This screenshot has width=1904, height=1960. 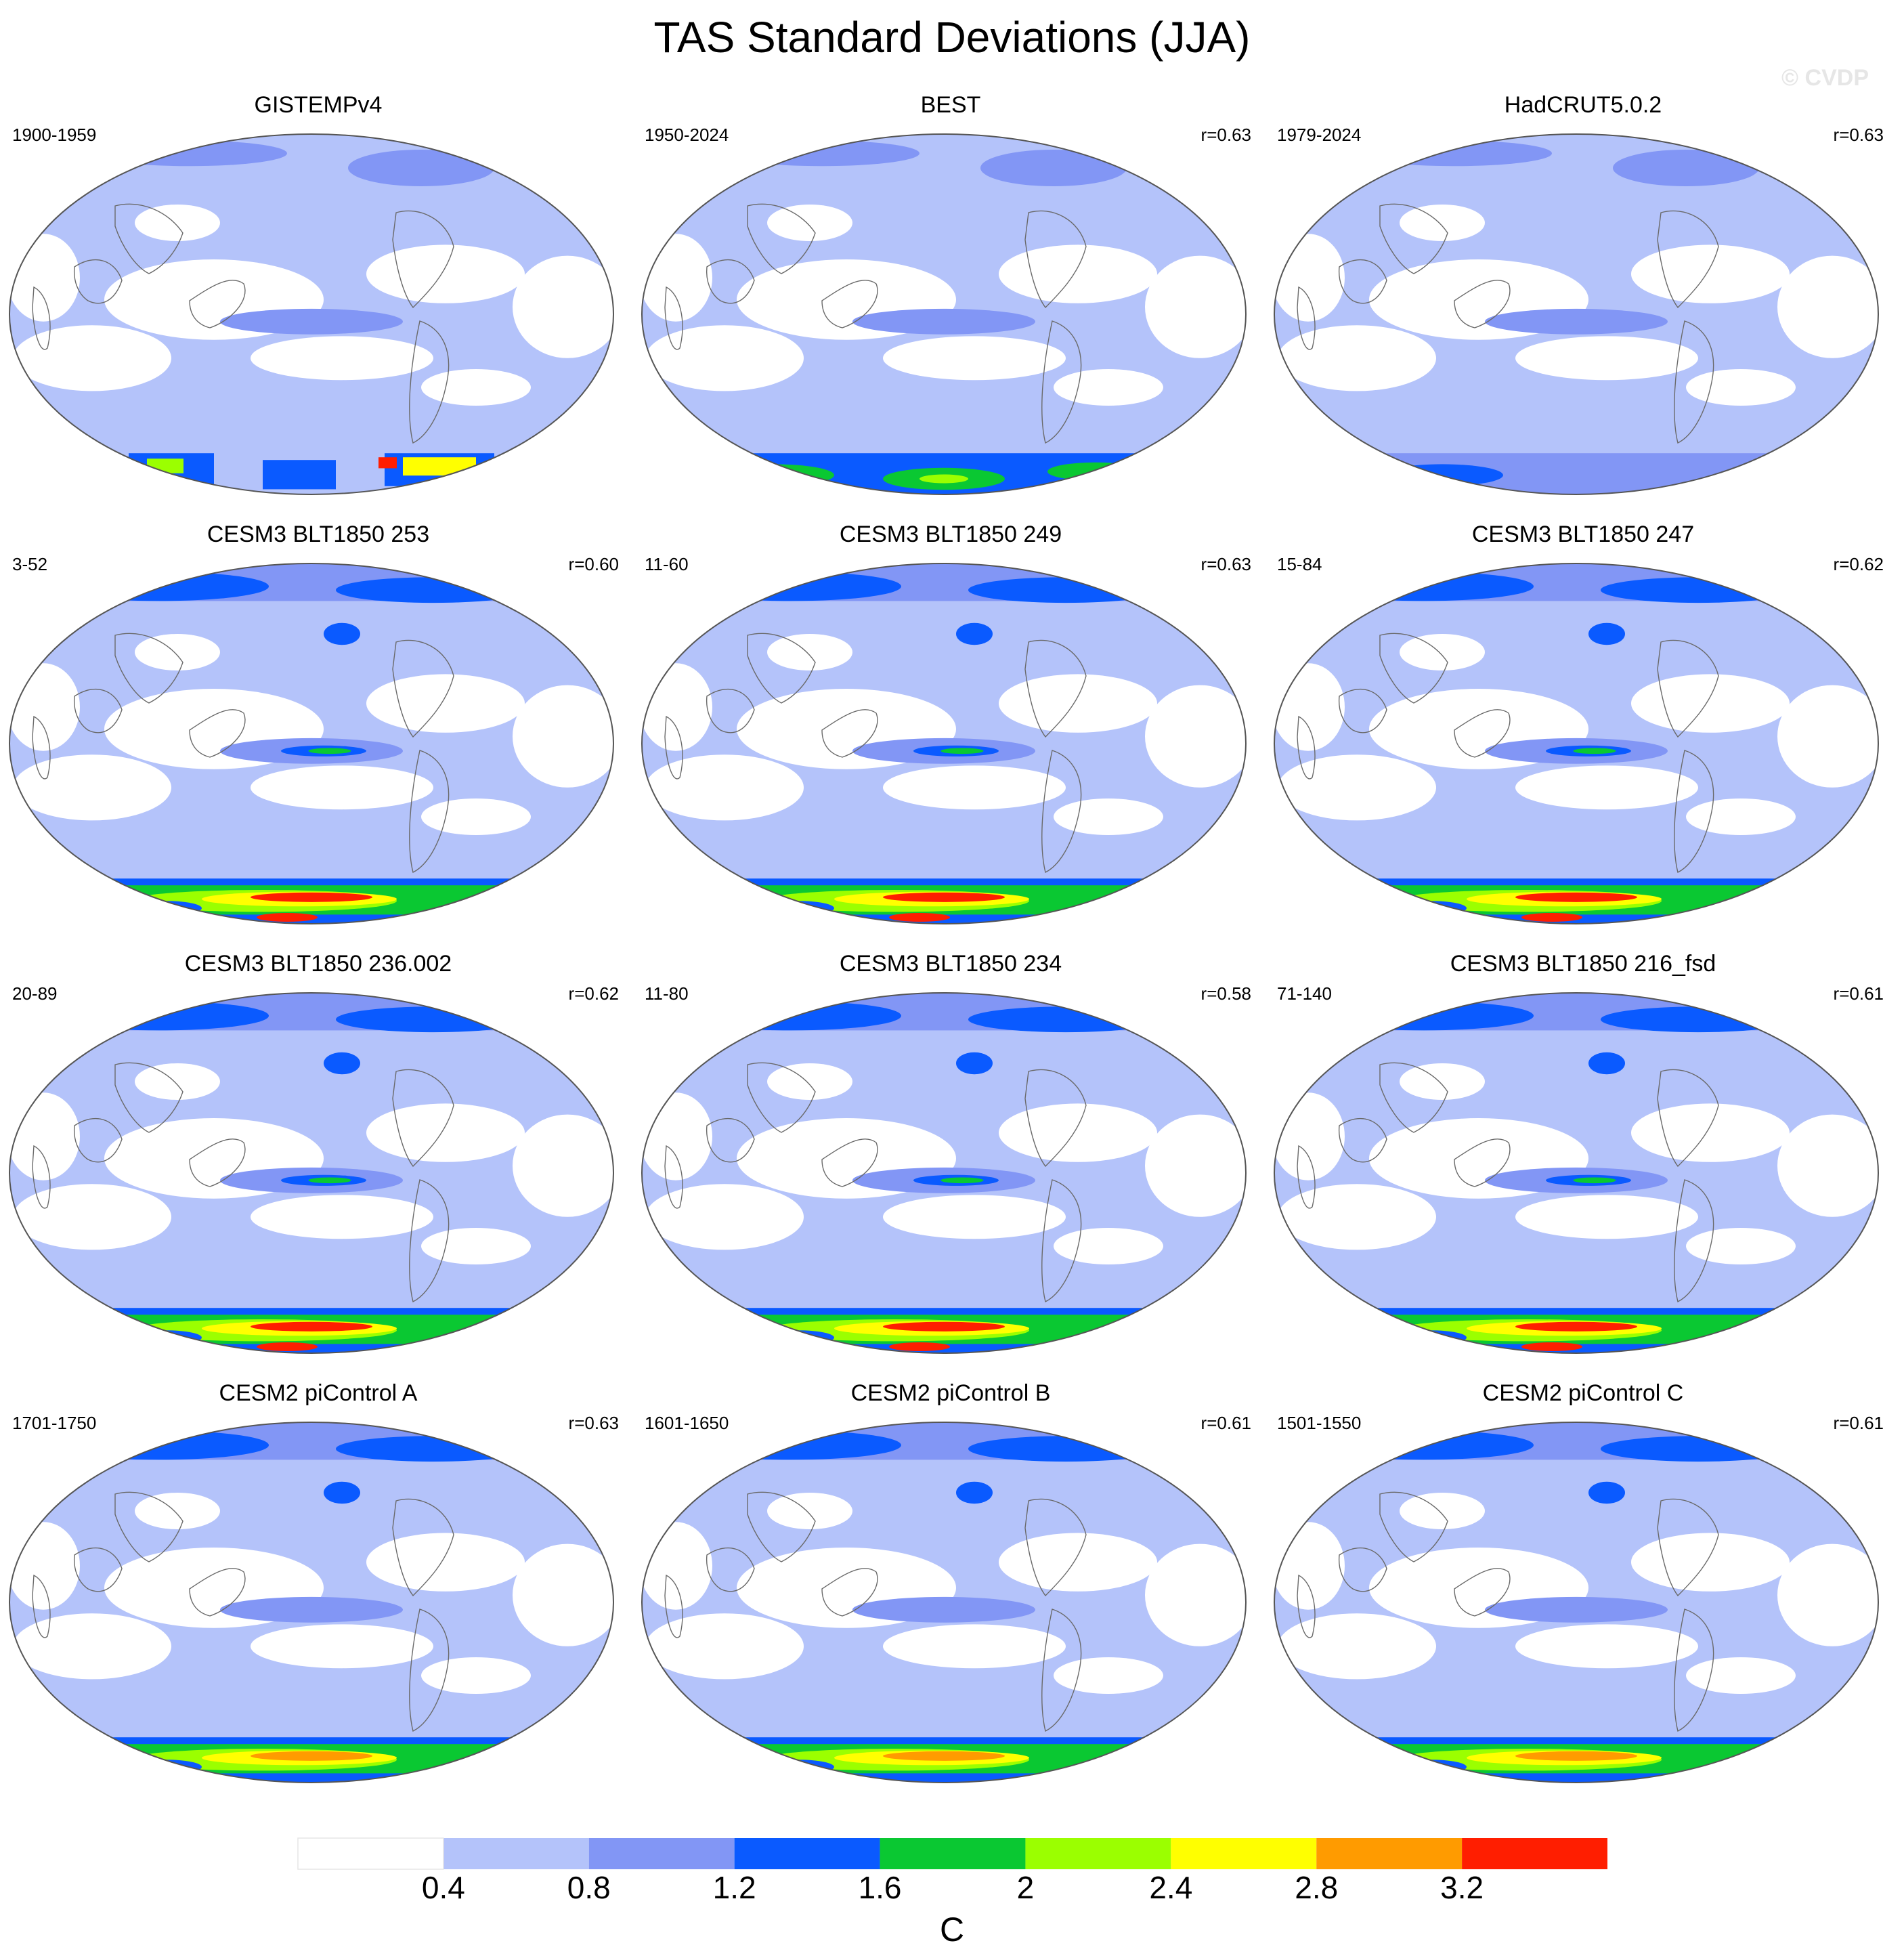 I want to click on panel-title: CESM2 piControl C, so click(x=1583, y=1393).